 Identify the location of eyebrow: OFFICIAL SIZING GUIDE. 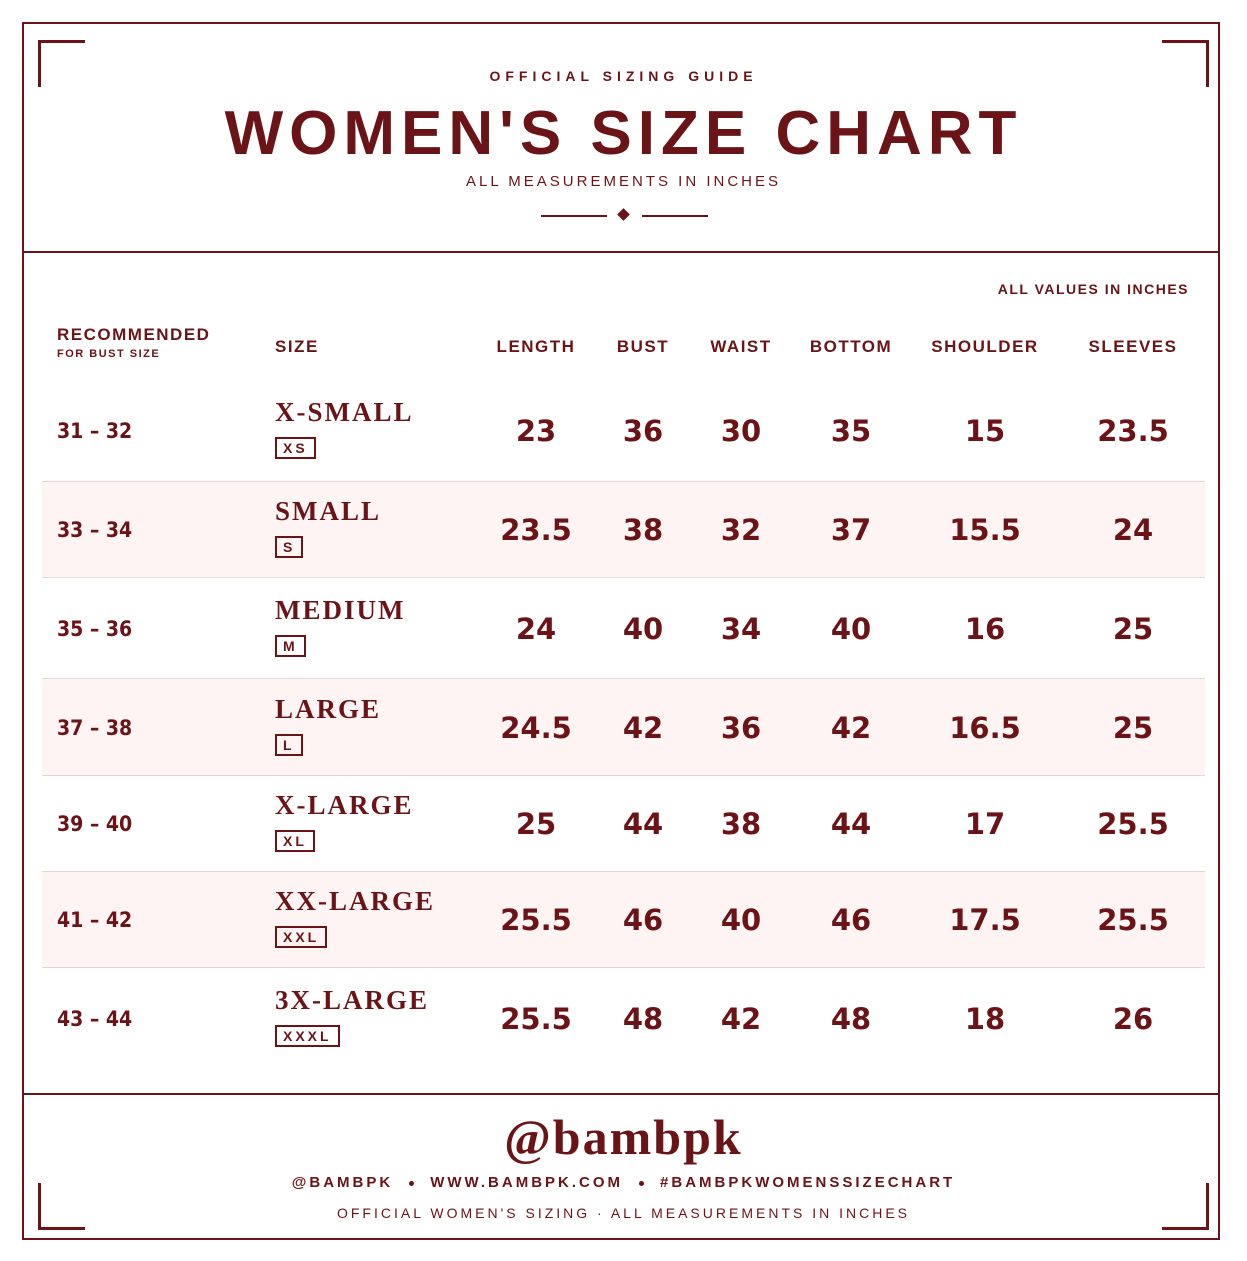
(623, 76).